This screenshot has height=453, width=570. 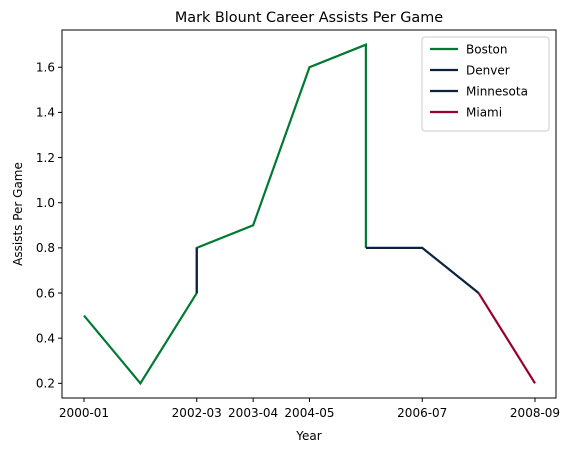 What do you see at coordinates (497, 91) in the screenshot?
I see `legend-label-minnesota: Minnesota` at bounding box center [497, 91].